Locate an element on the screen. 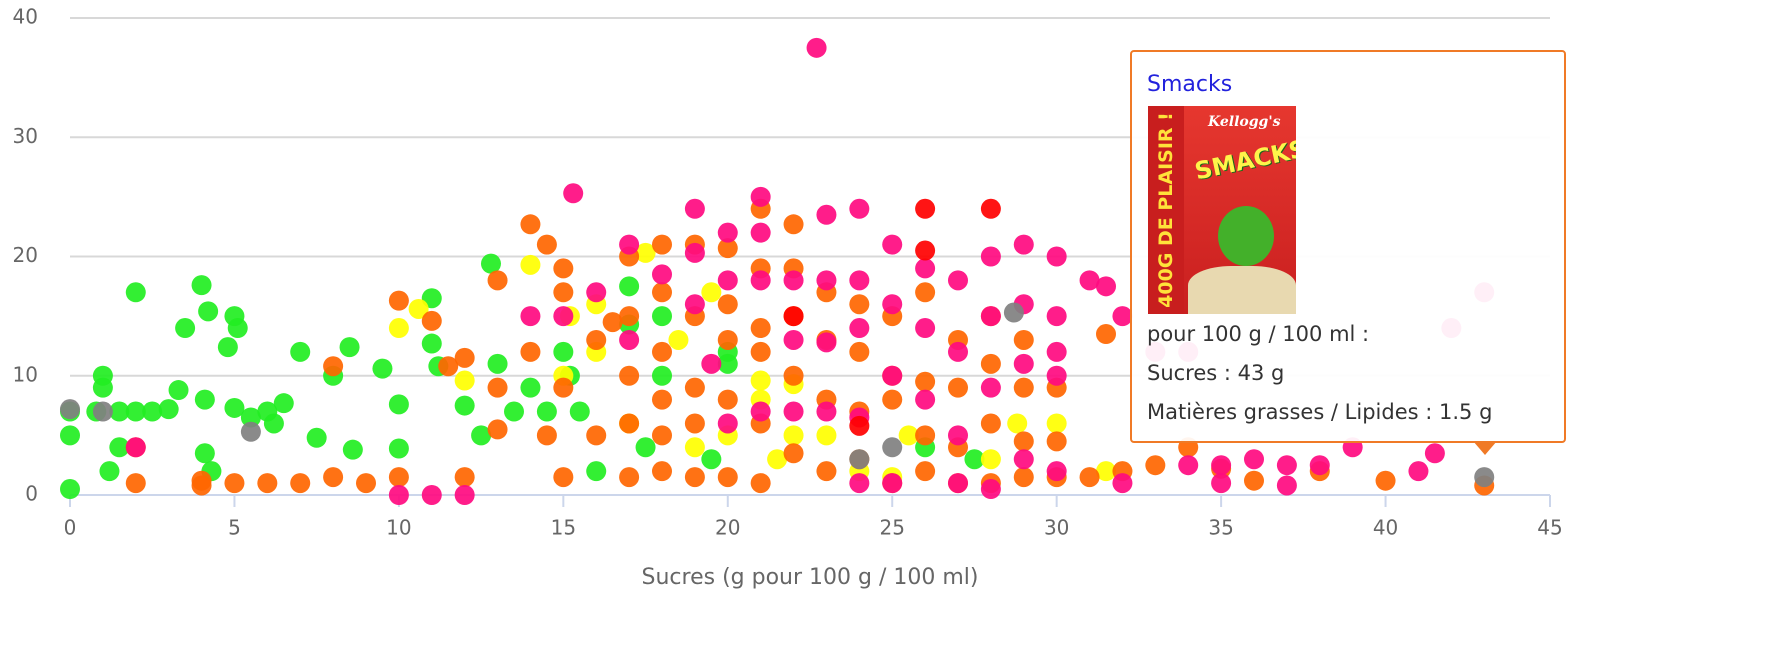 Image resolution: width=1779 pixels, height=671 pixels. y-tick-label: 30 is located at coordinates (25, 136).